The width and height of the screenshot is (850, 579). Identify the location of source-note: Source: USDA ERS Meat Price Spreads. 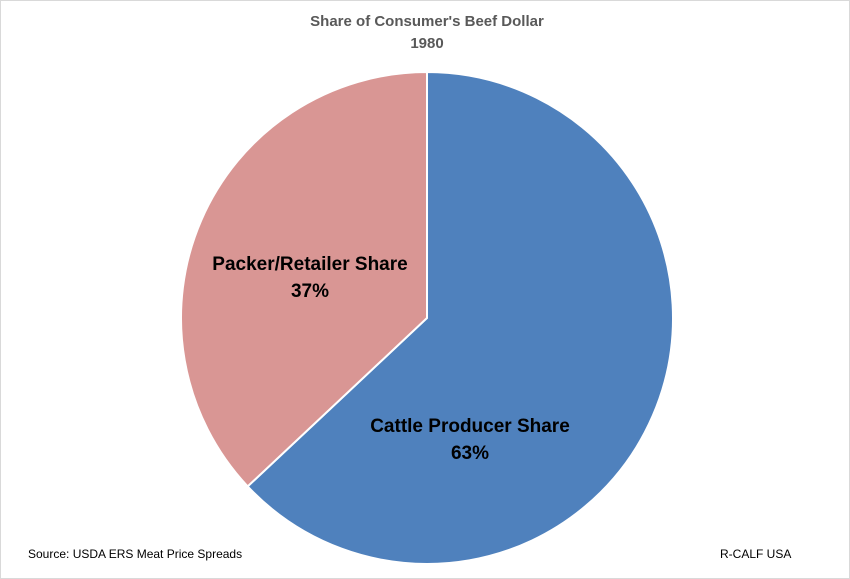
(135, 554).